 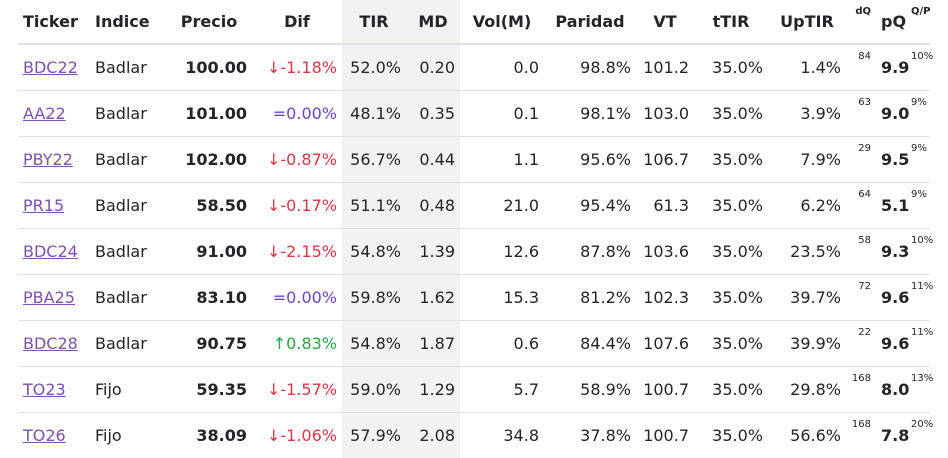 I want to click on cell-md: 1.29, so click(x=433, y=390).